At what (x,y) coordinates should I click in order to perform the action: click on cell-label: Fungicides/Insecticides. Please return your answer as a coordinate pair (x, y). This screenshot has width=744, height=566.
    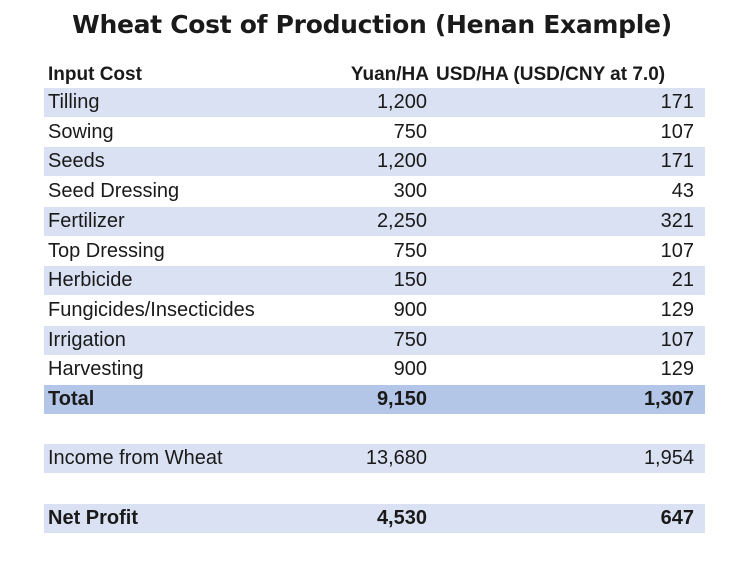
    Looking at the image, I should click on (151, 309).